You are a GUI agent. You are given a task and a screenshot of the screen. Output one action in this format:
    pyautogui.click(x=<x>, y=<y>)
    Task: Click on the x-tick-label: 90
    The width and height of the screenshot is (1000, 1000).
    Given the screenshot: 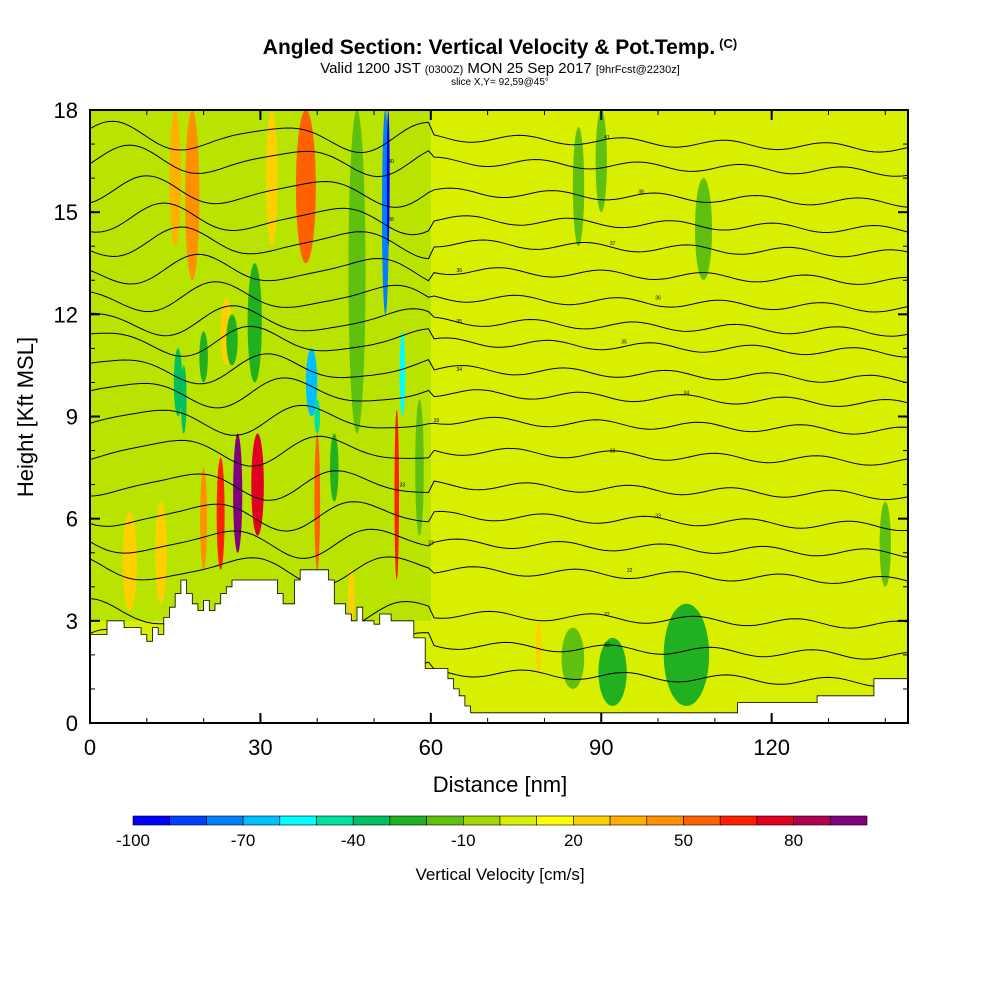 What is the action you would take?
    pyautogui.click(x=601, y=747)
    